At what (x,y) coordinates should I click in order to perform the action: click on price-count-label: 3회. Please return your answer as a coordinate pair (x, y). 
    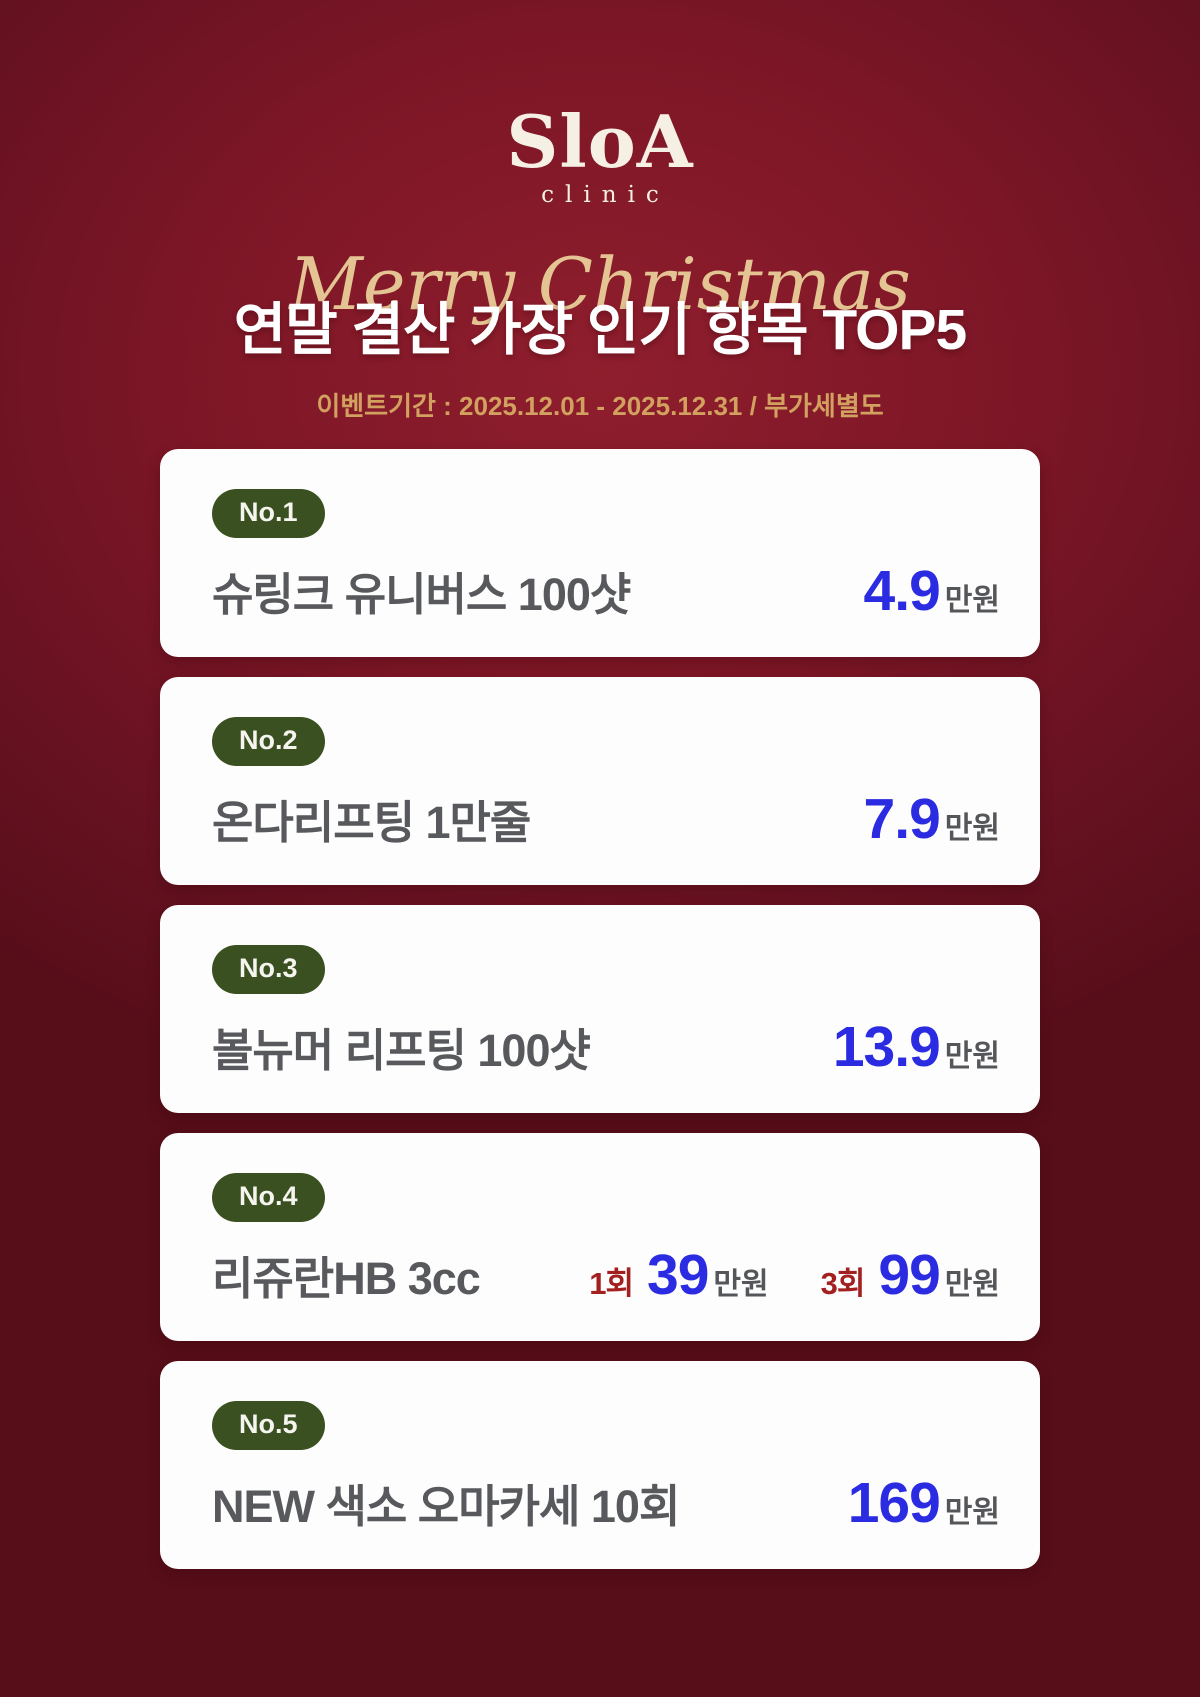
    Looking at the image, I should click on (843, 1283).